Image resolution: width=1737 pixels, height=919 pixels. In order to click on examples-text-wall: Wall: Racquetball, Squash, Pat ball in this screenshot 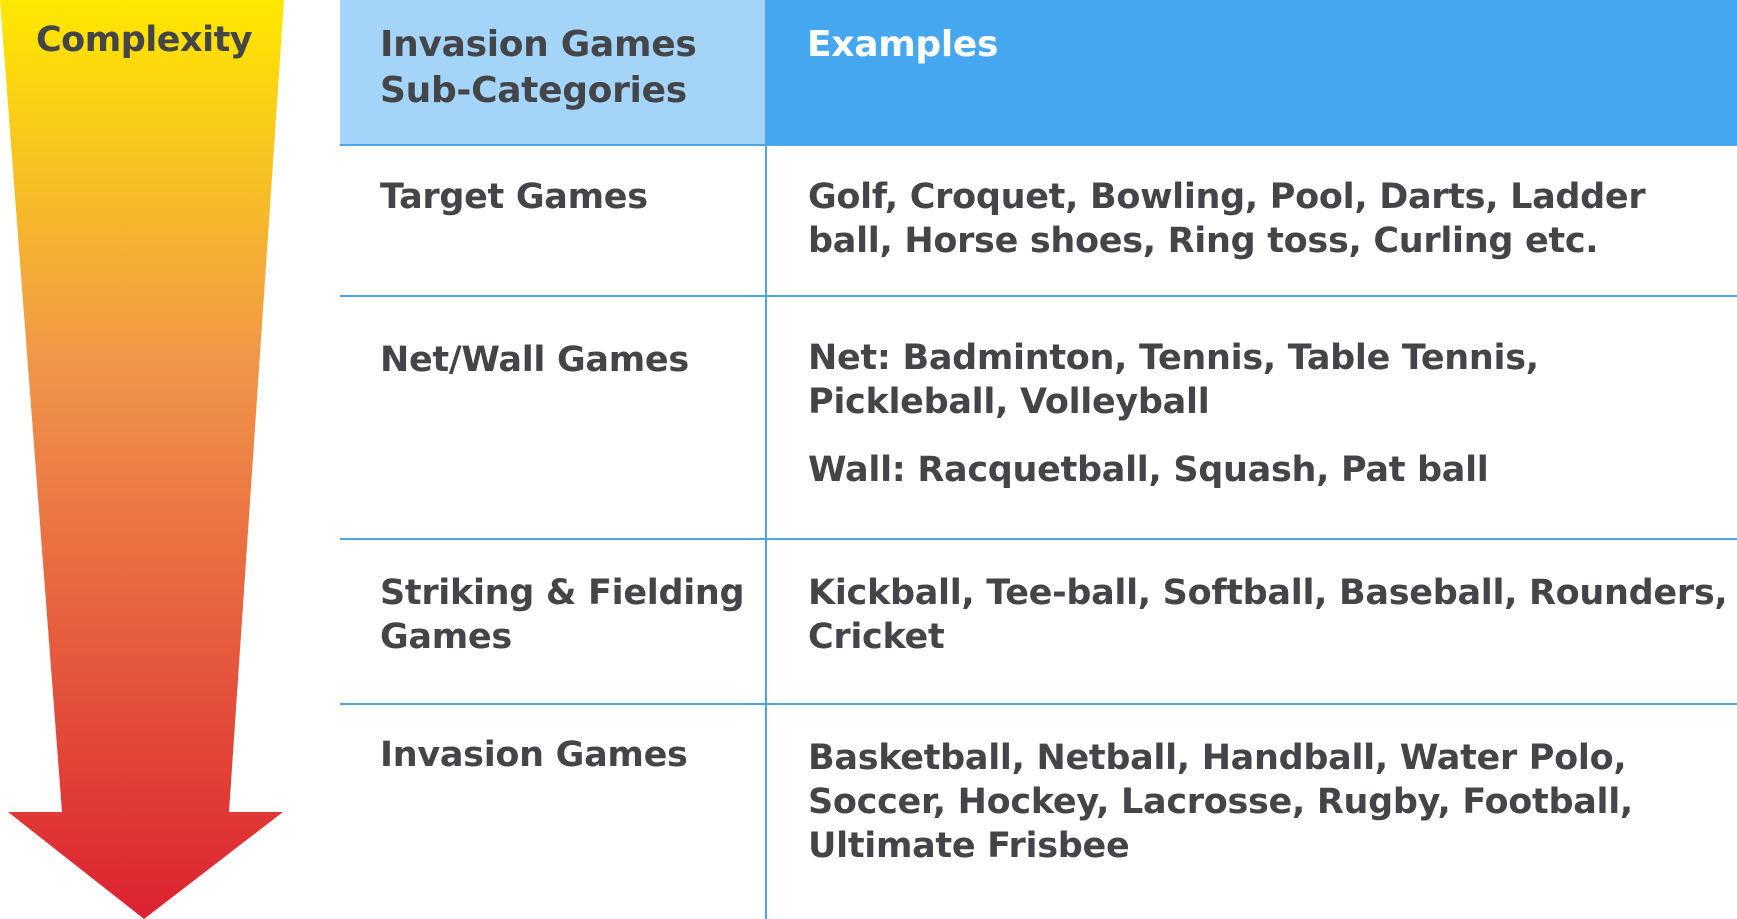, I will do `click(1148, 470)`.